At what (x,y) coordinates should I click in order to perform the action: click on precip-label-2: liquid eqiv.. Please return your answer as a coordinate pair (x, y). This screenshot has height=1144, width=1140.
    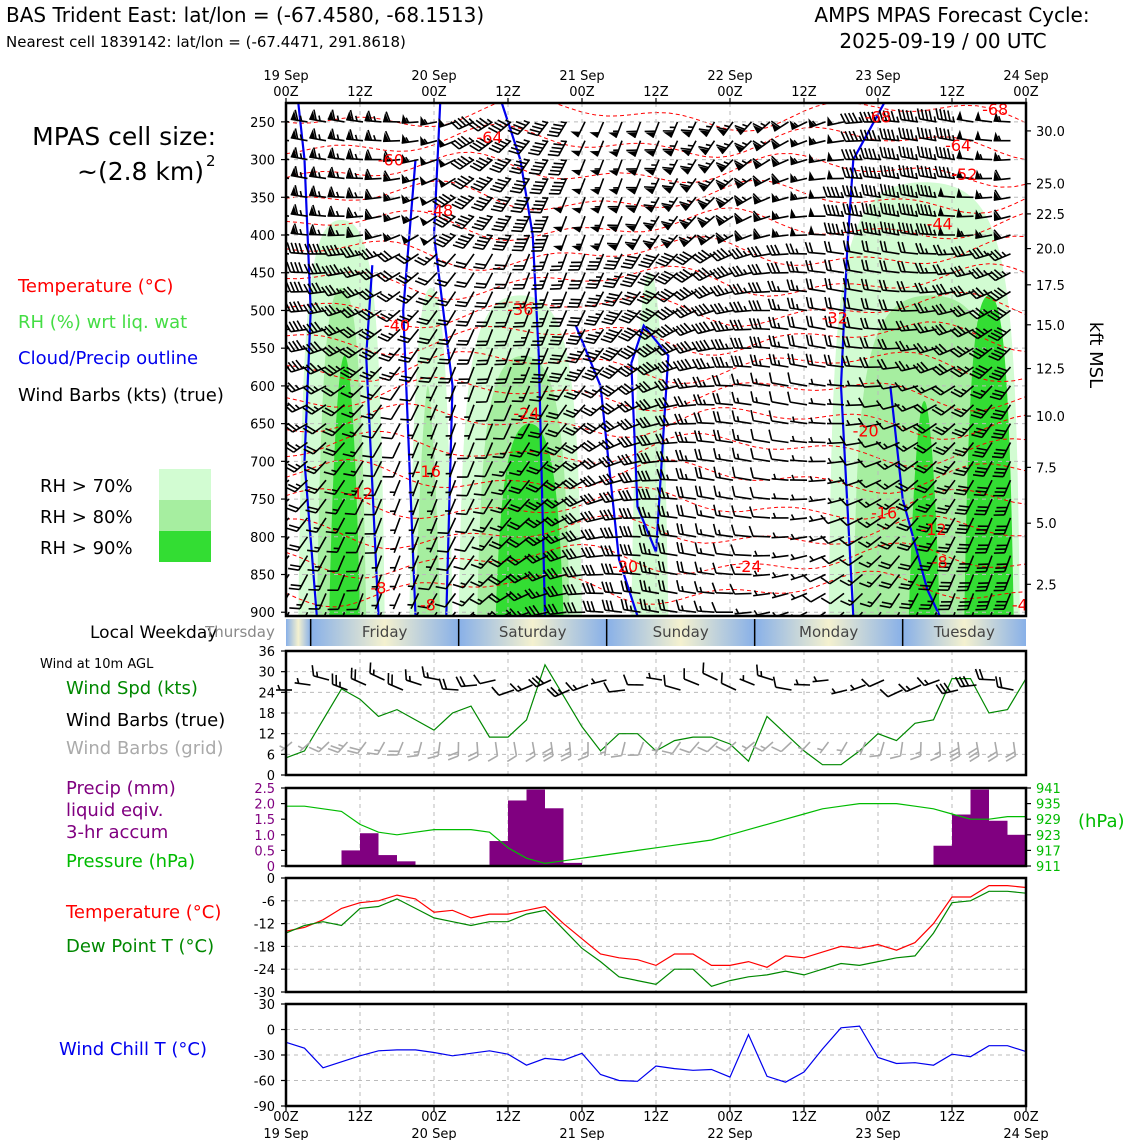
    Looking at the image, I should click on (114, 810).